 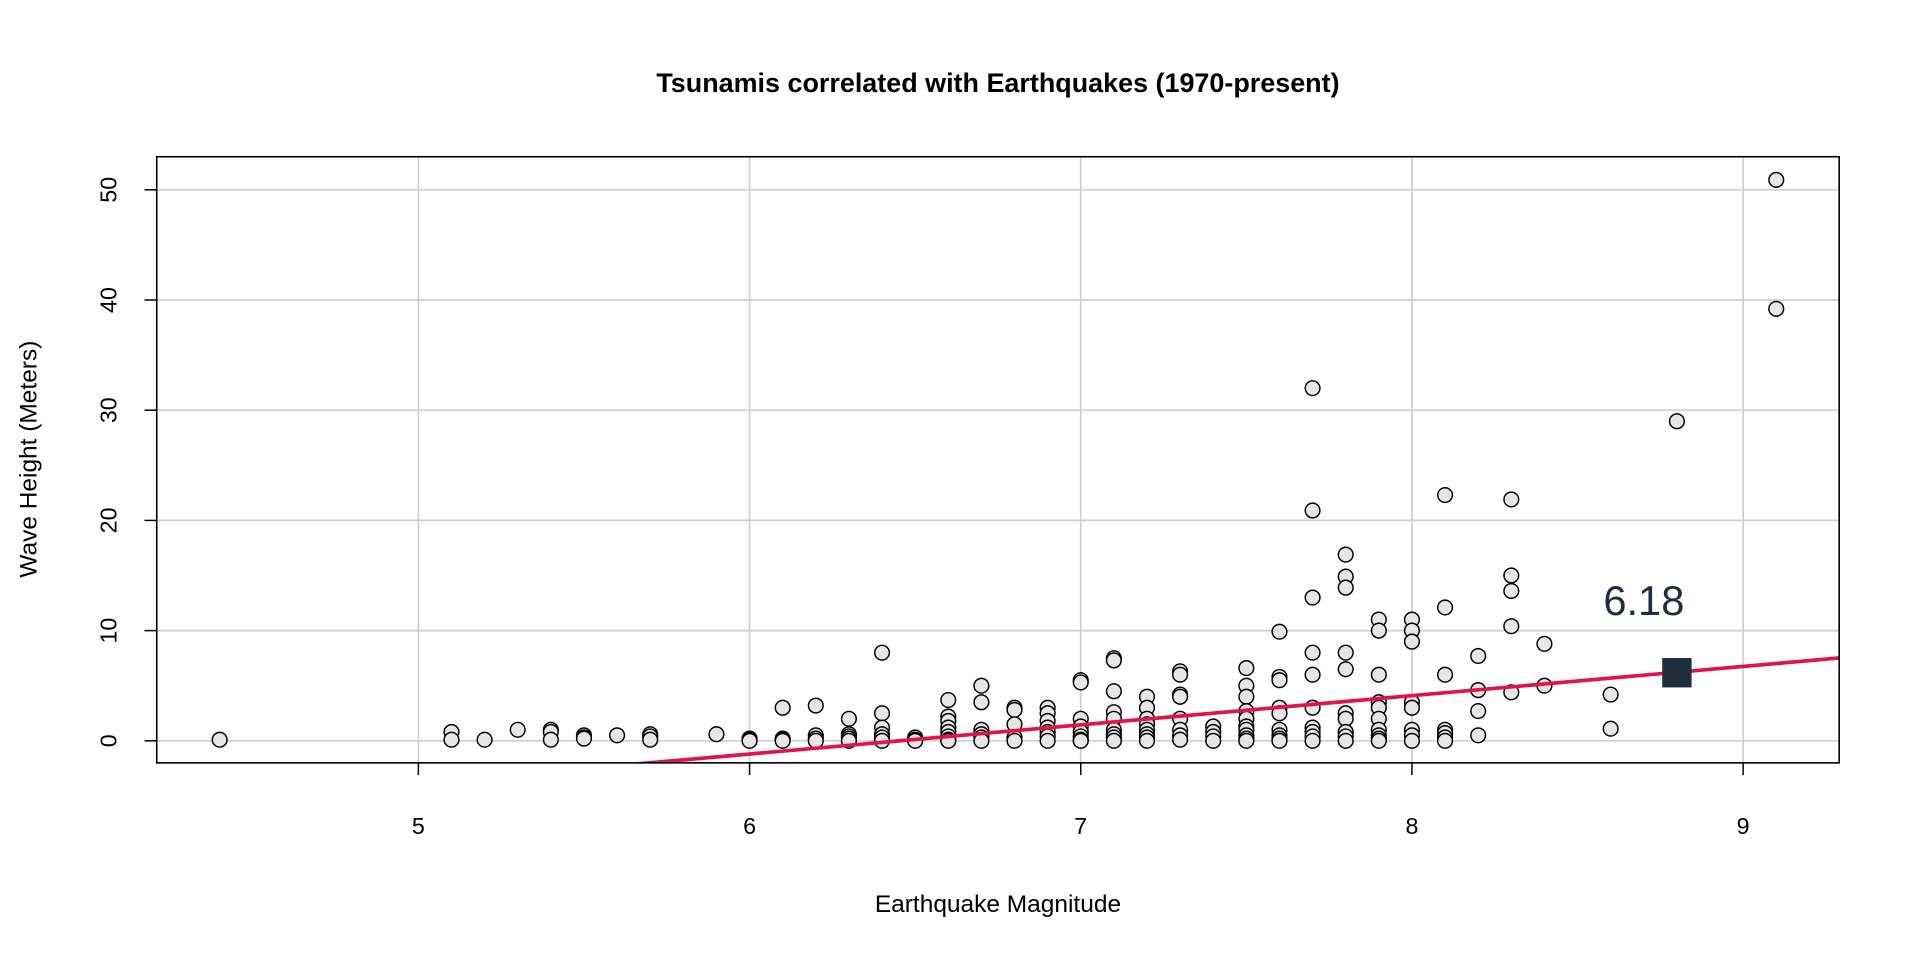 What do you see at coordinates (29, 459) in the screenshot?
I see `y-axis-label: Wave Height (Meters)` at bounding box center [29, 459].